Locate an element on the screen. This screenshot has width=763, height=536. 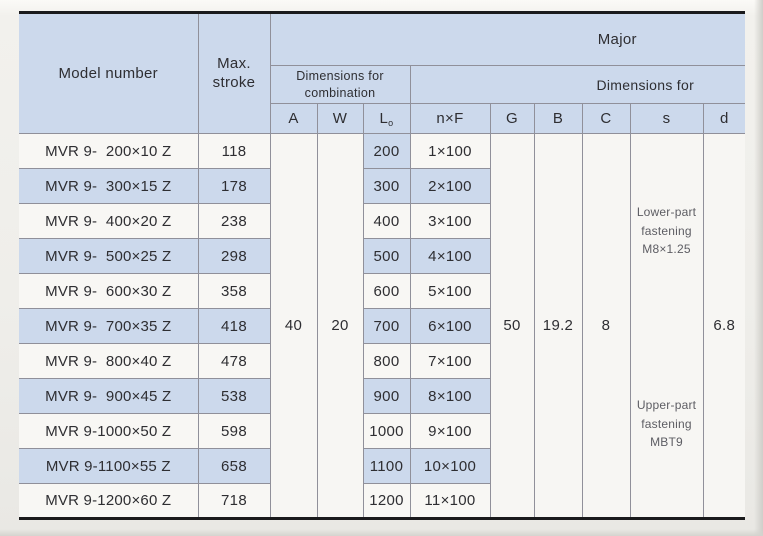
table-row: MVR 9- 700×35 Z 418 700 6×100 is located at coordinates (382, 326).